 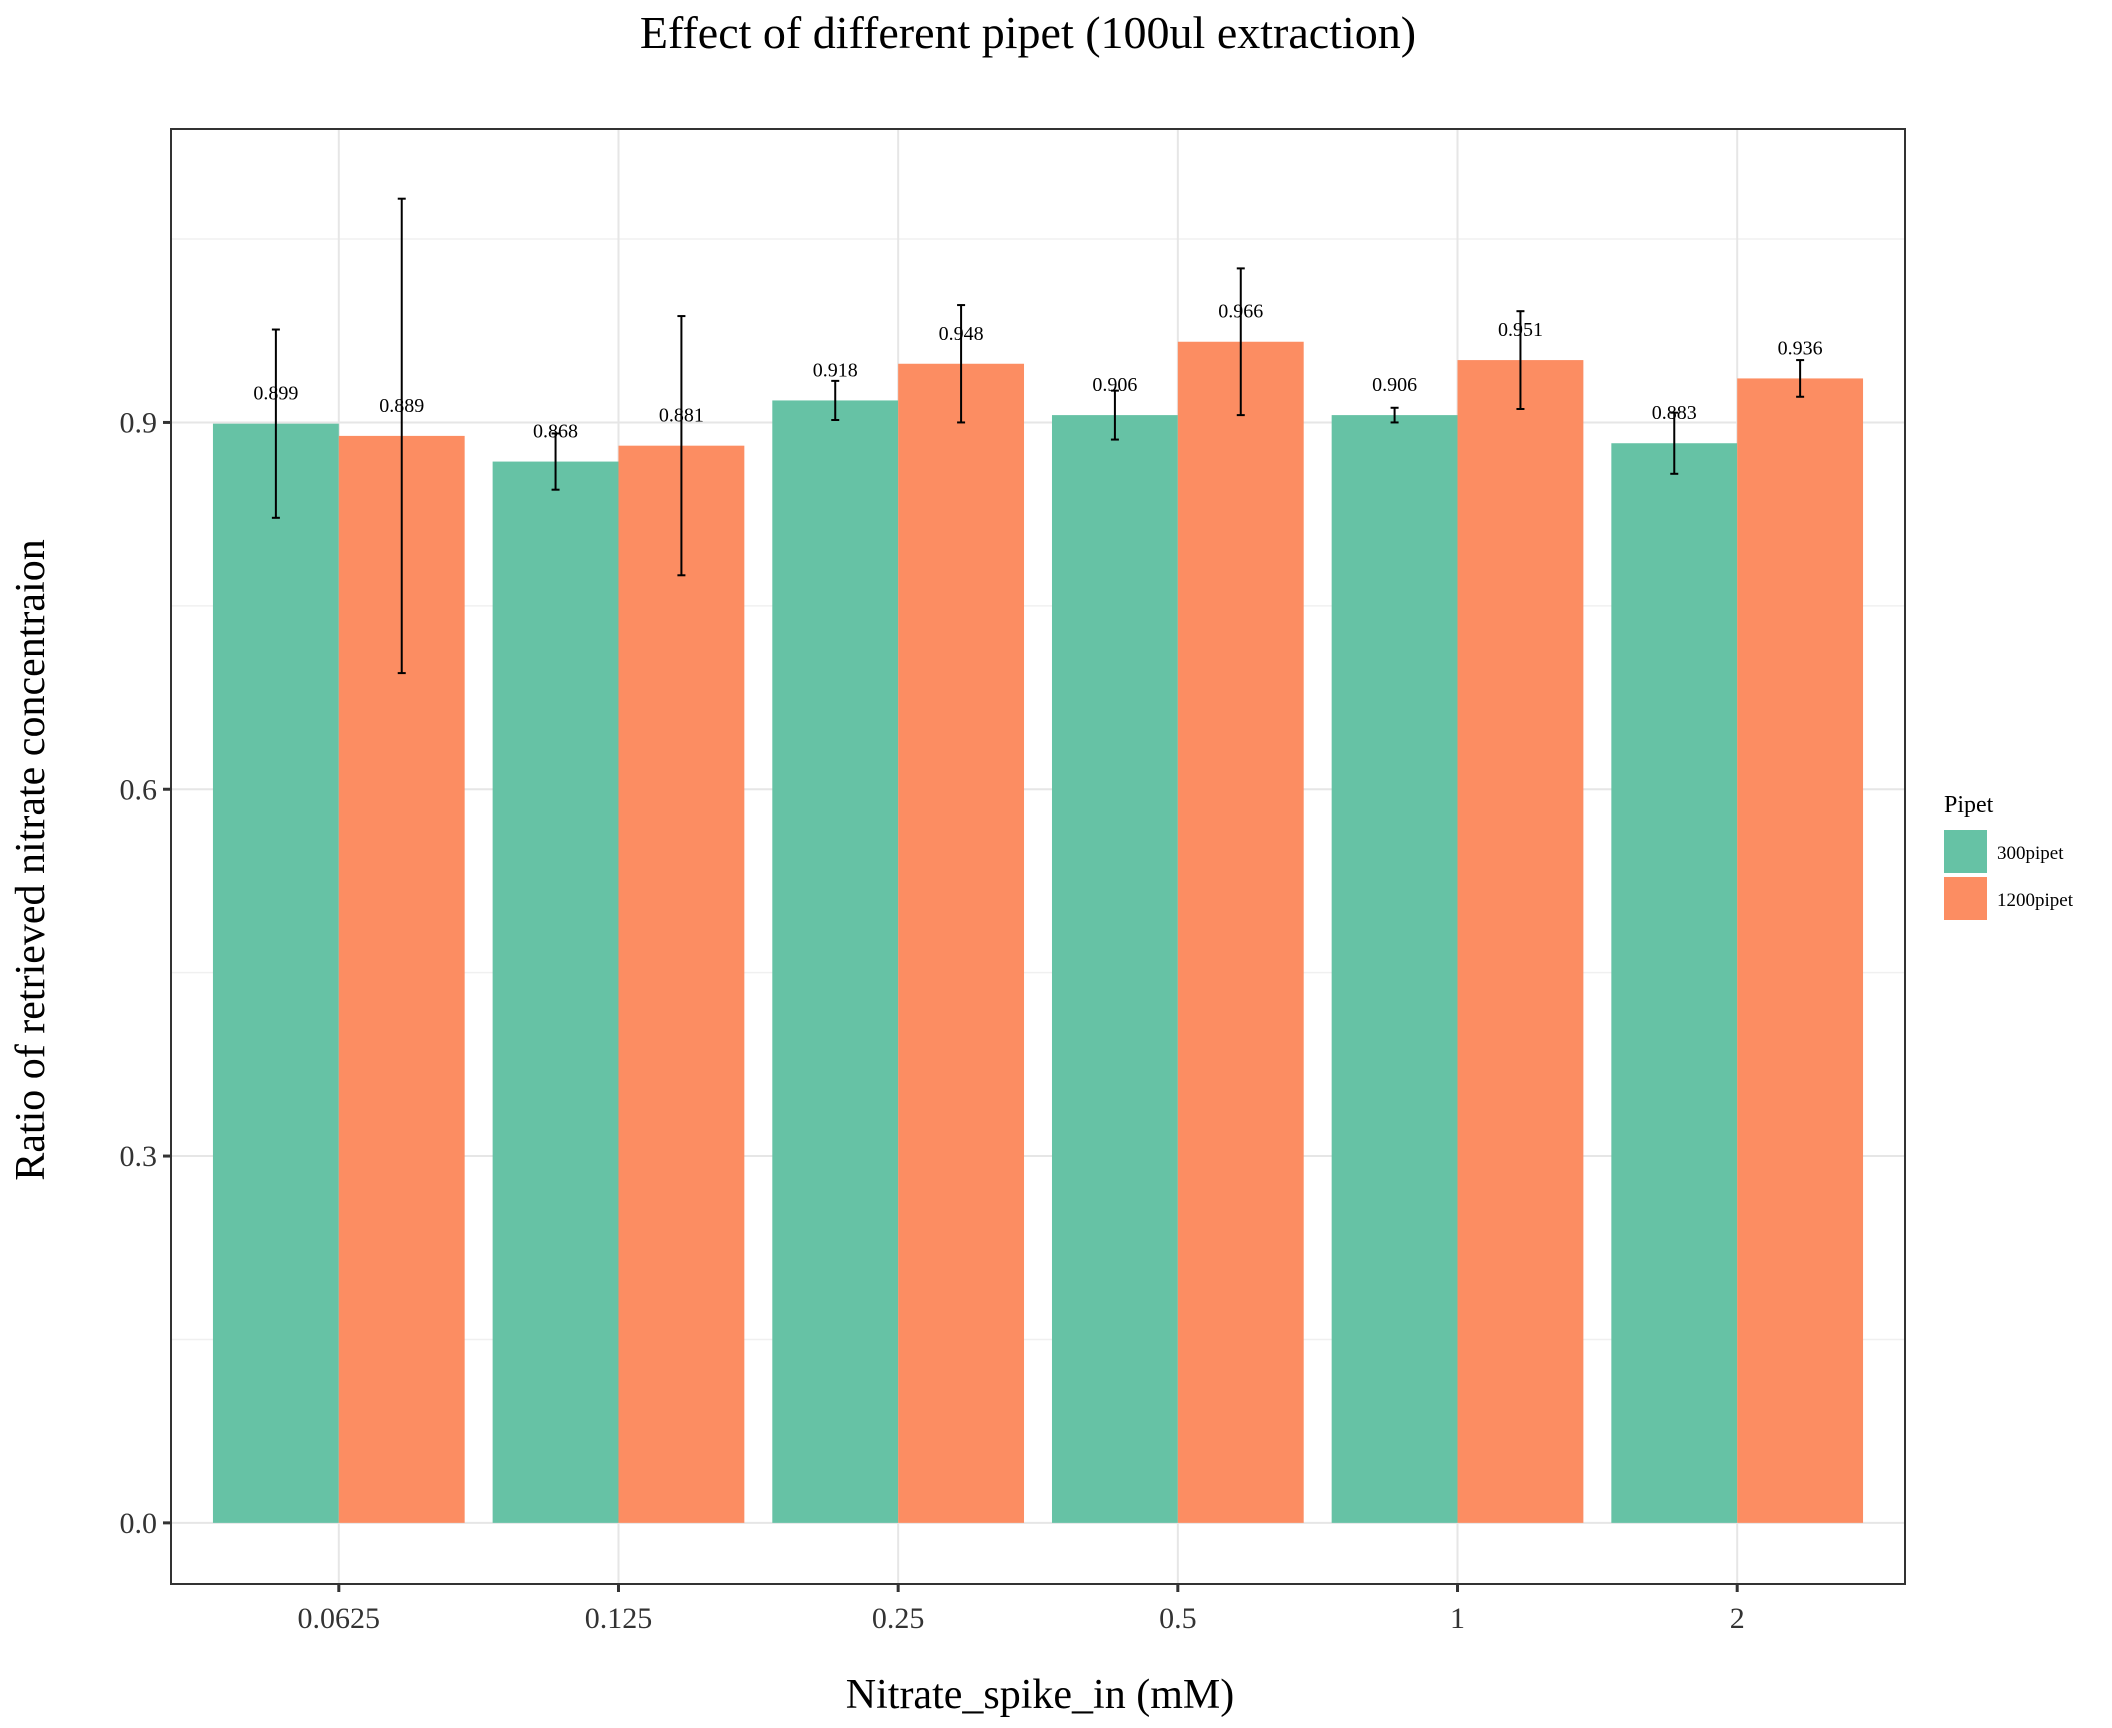 I want to click on legend-label: 300pipet, so click(x=2030, y=853).